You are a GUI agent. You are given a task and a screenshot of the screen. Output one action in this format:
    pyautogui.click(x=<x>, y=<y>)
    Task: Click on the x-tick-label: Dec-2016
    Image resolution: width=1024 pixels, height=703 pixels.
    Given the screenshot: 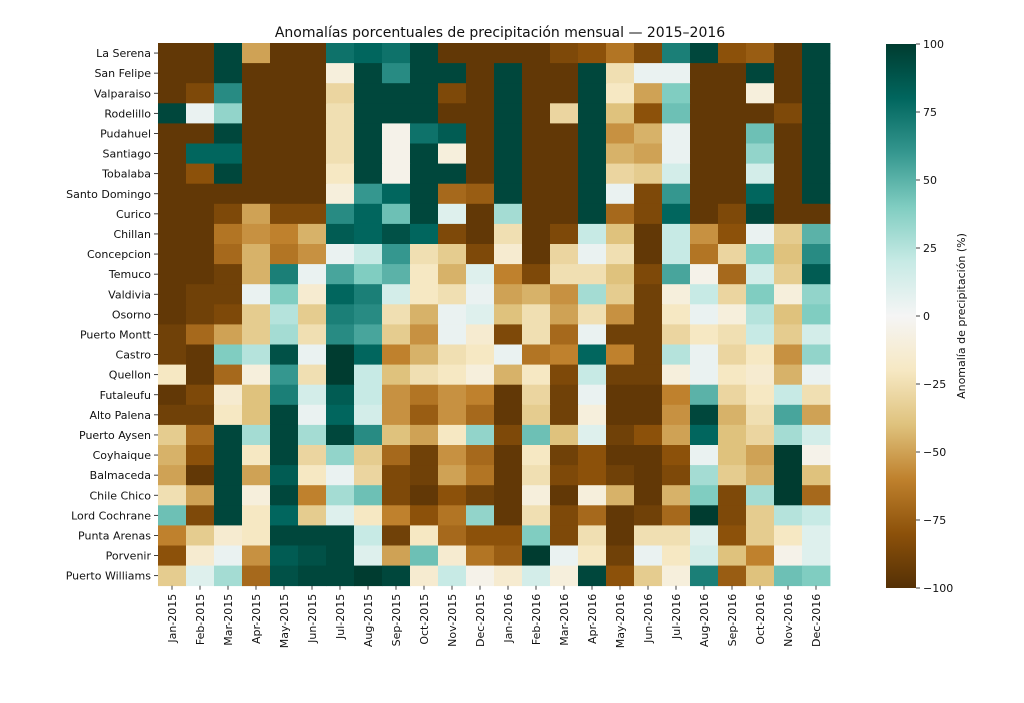 What is the action you would take?
    pyautogui.click(x=816, y=620)
    